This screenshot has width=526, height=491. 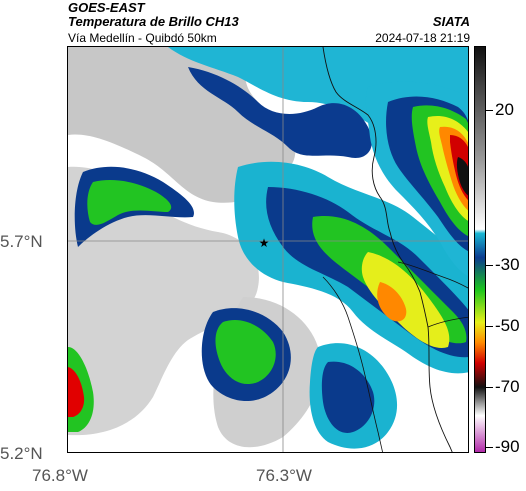 What do you see at coordinates (489, 326) in the screenshot?
I see `colorbar-tick--50` at bounding box center [489, 326].